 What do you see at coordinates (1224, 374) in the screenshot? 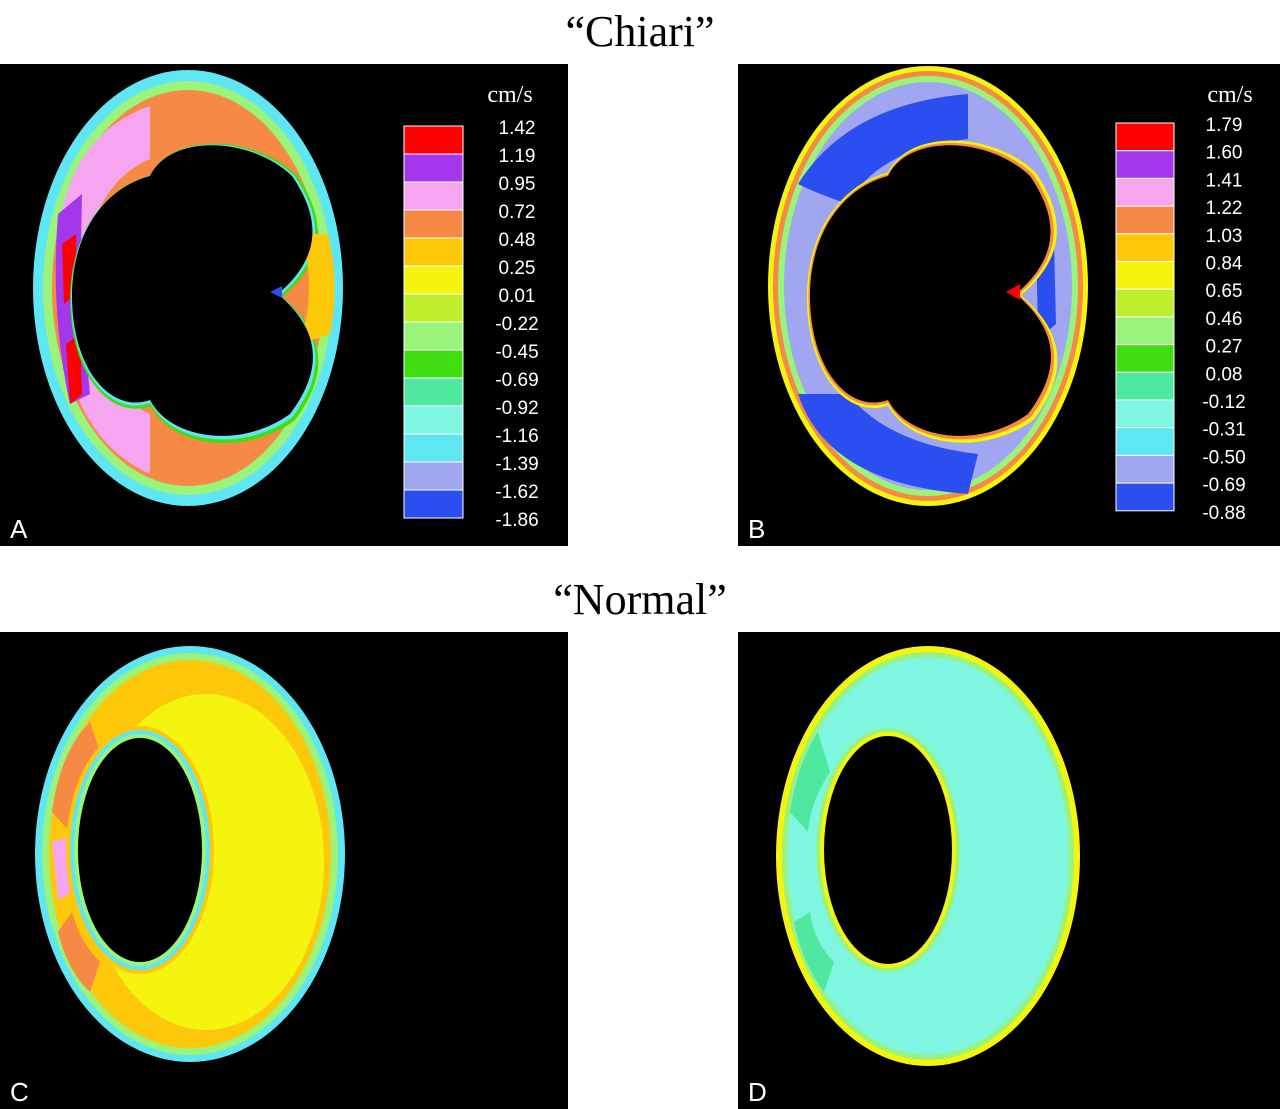
I see `colorbar-b-tick-label: 0.08` at bounding box center [1224, 374].